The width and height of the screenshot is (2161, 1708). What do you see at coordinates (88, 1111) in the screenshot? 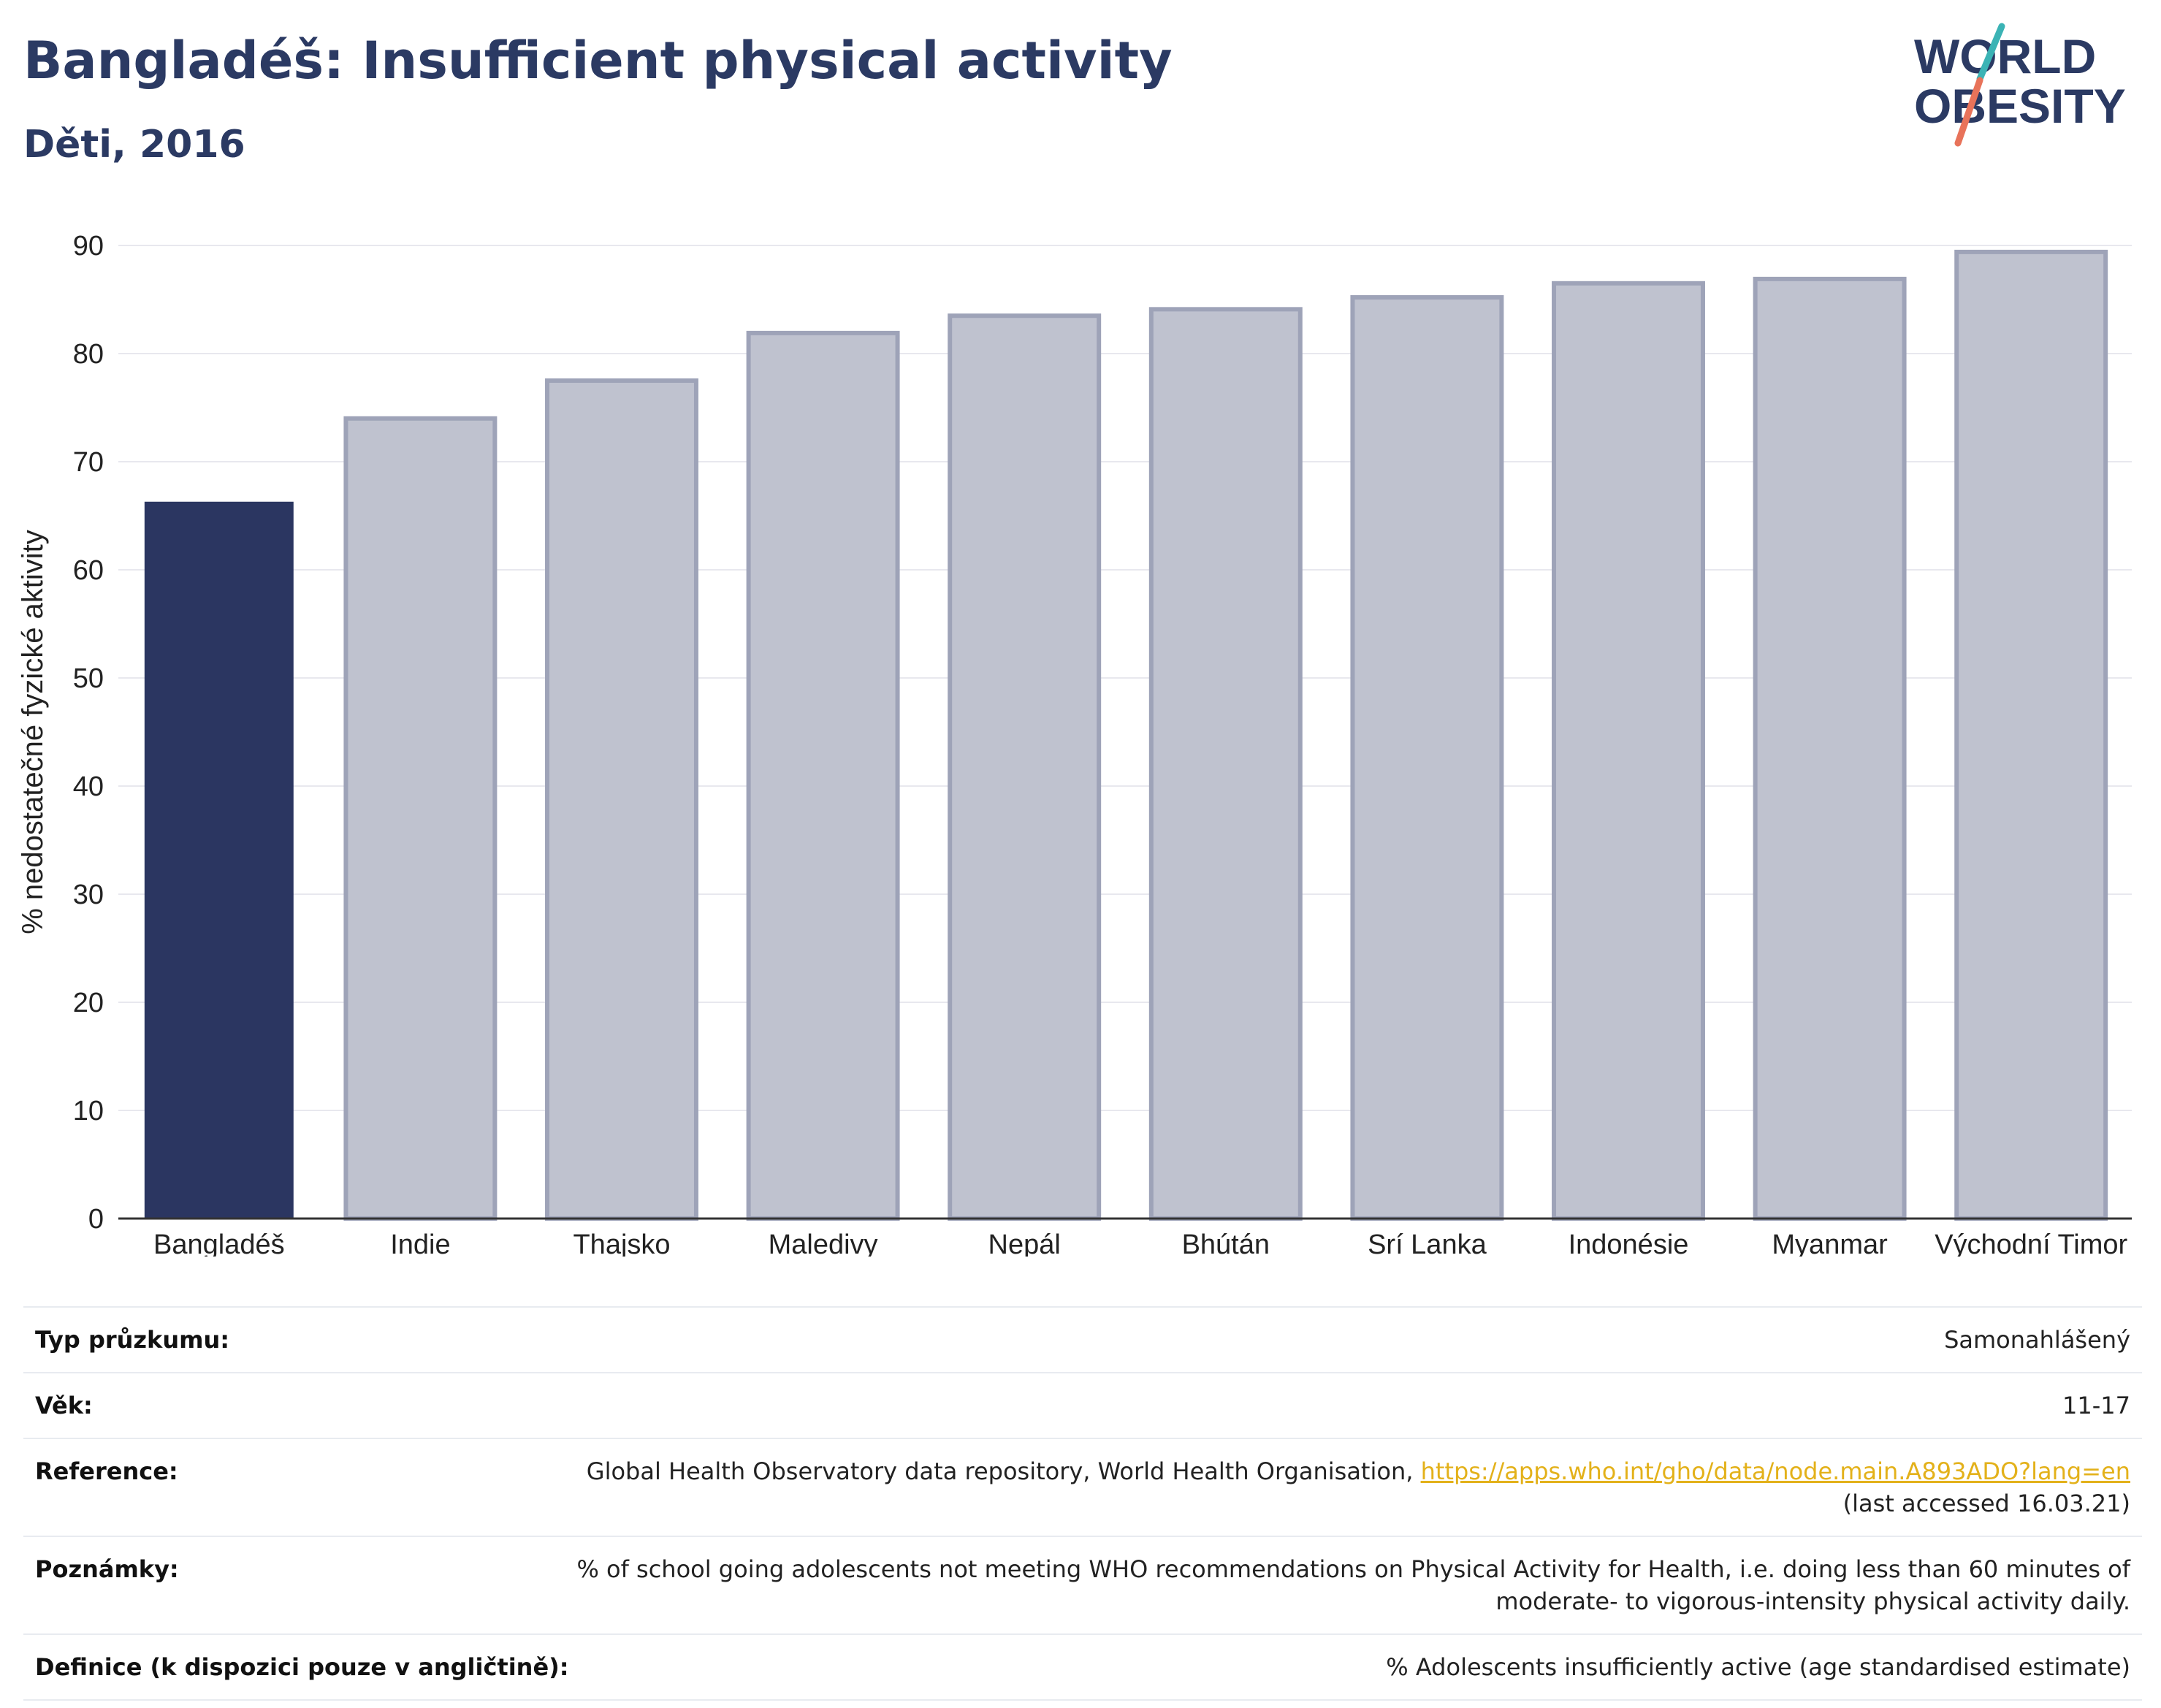
I see `y-tick-label: 10` at bounding box center [88, 1111].